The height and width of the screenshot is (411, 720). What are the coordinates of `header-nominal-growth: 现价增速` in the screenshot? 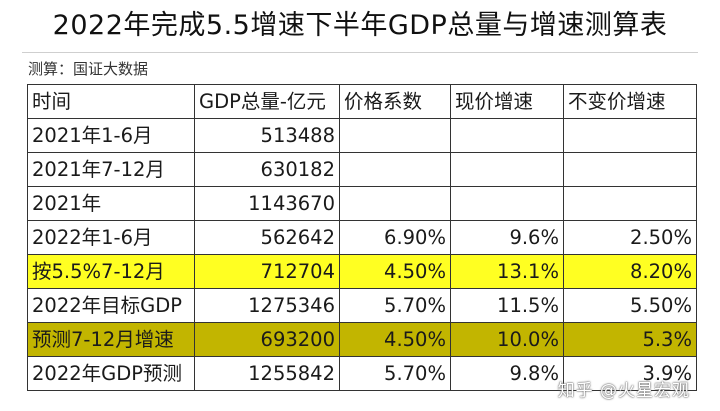 It's located at (507, 101).